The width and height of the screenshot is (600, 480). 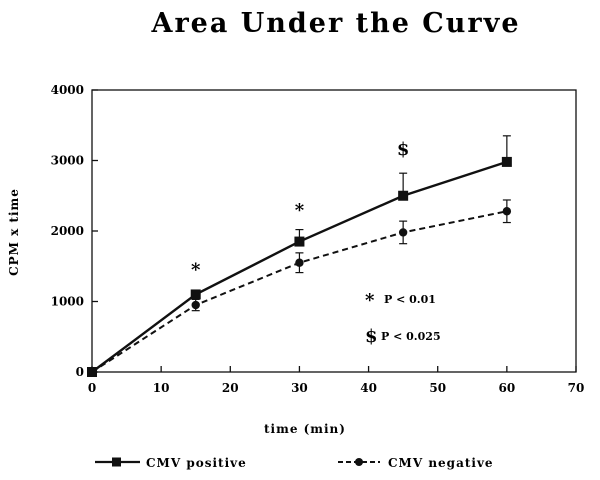 What do you see at coordinates (336, 23) in the screenshot?
I see `chart-title: Area Under the Curve` at bounding box center [336, 23].